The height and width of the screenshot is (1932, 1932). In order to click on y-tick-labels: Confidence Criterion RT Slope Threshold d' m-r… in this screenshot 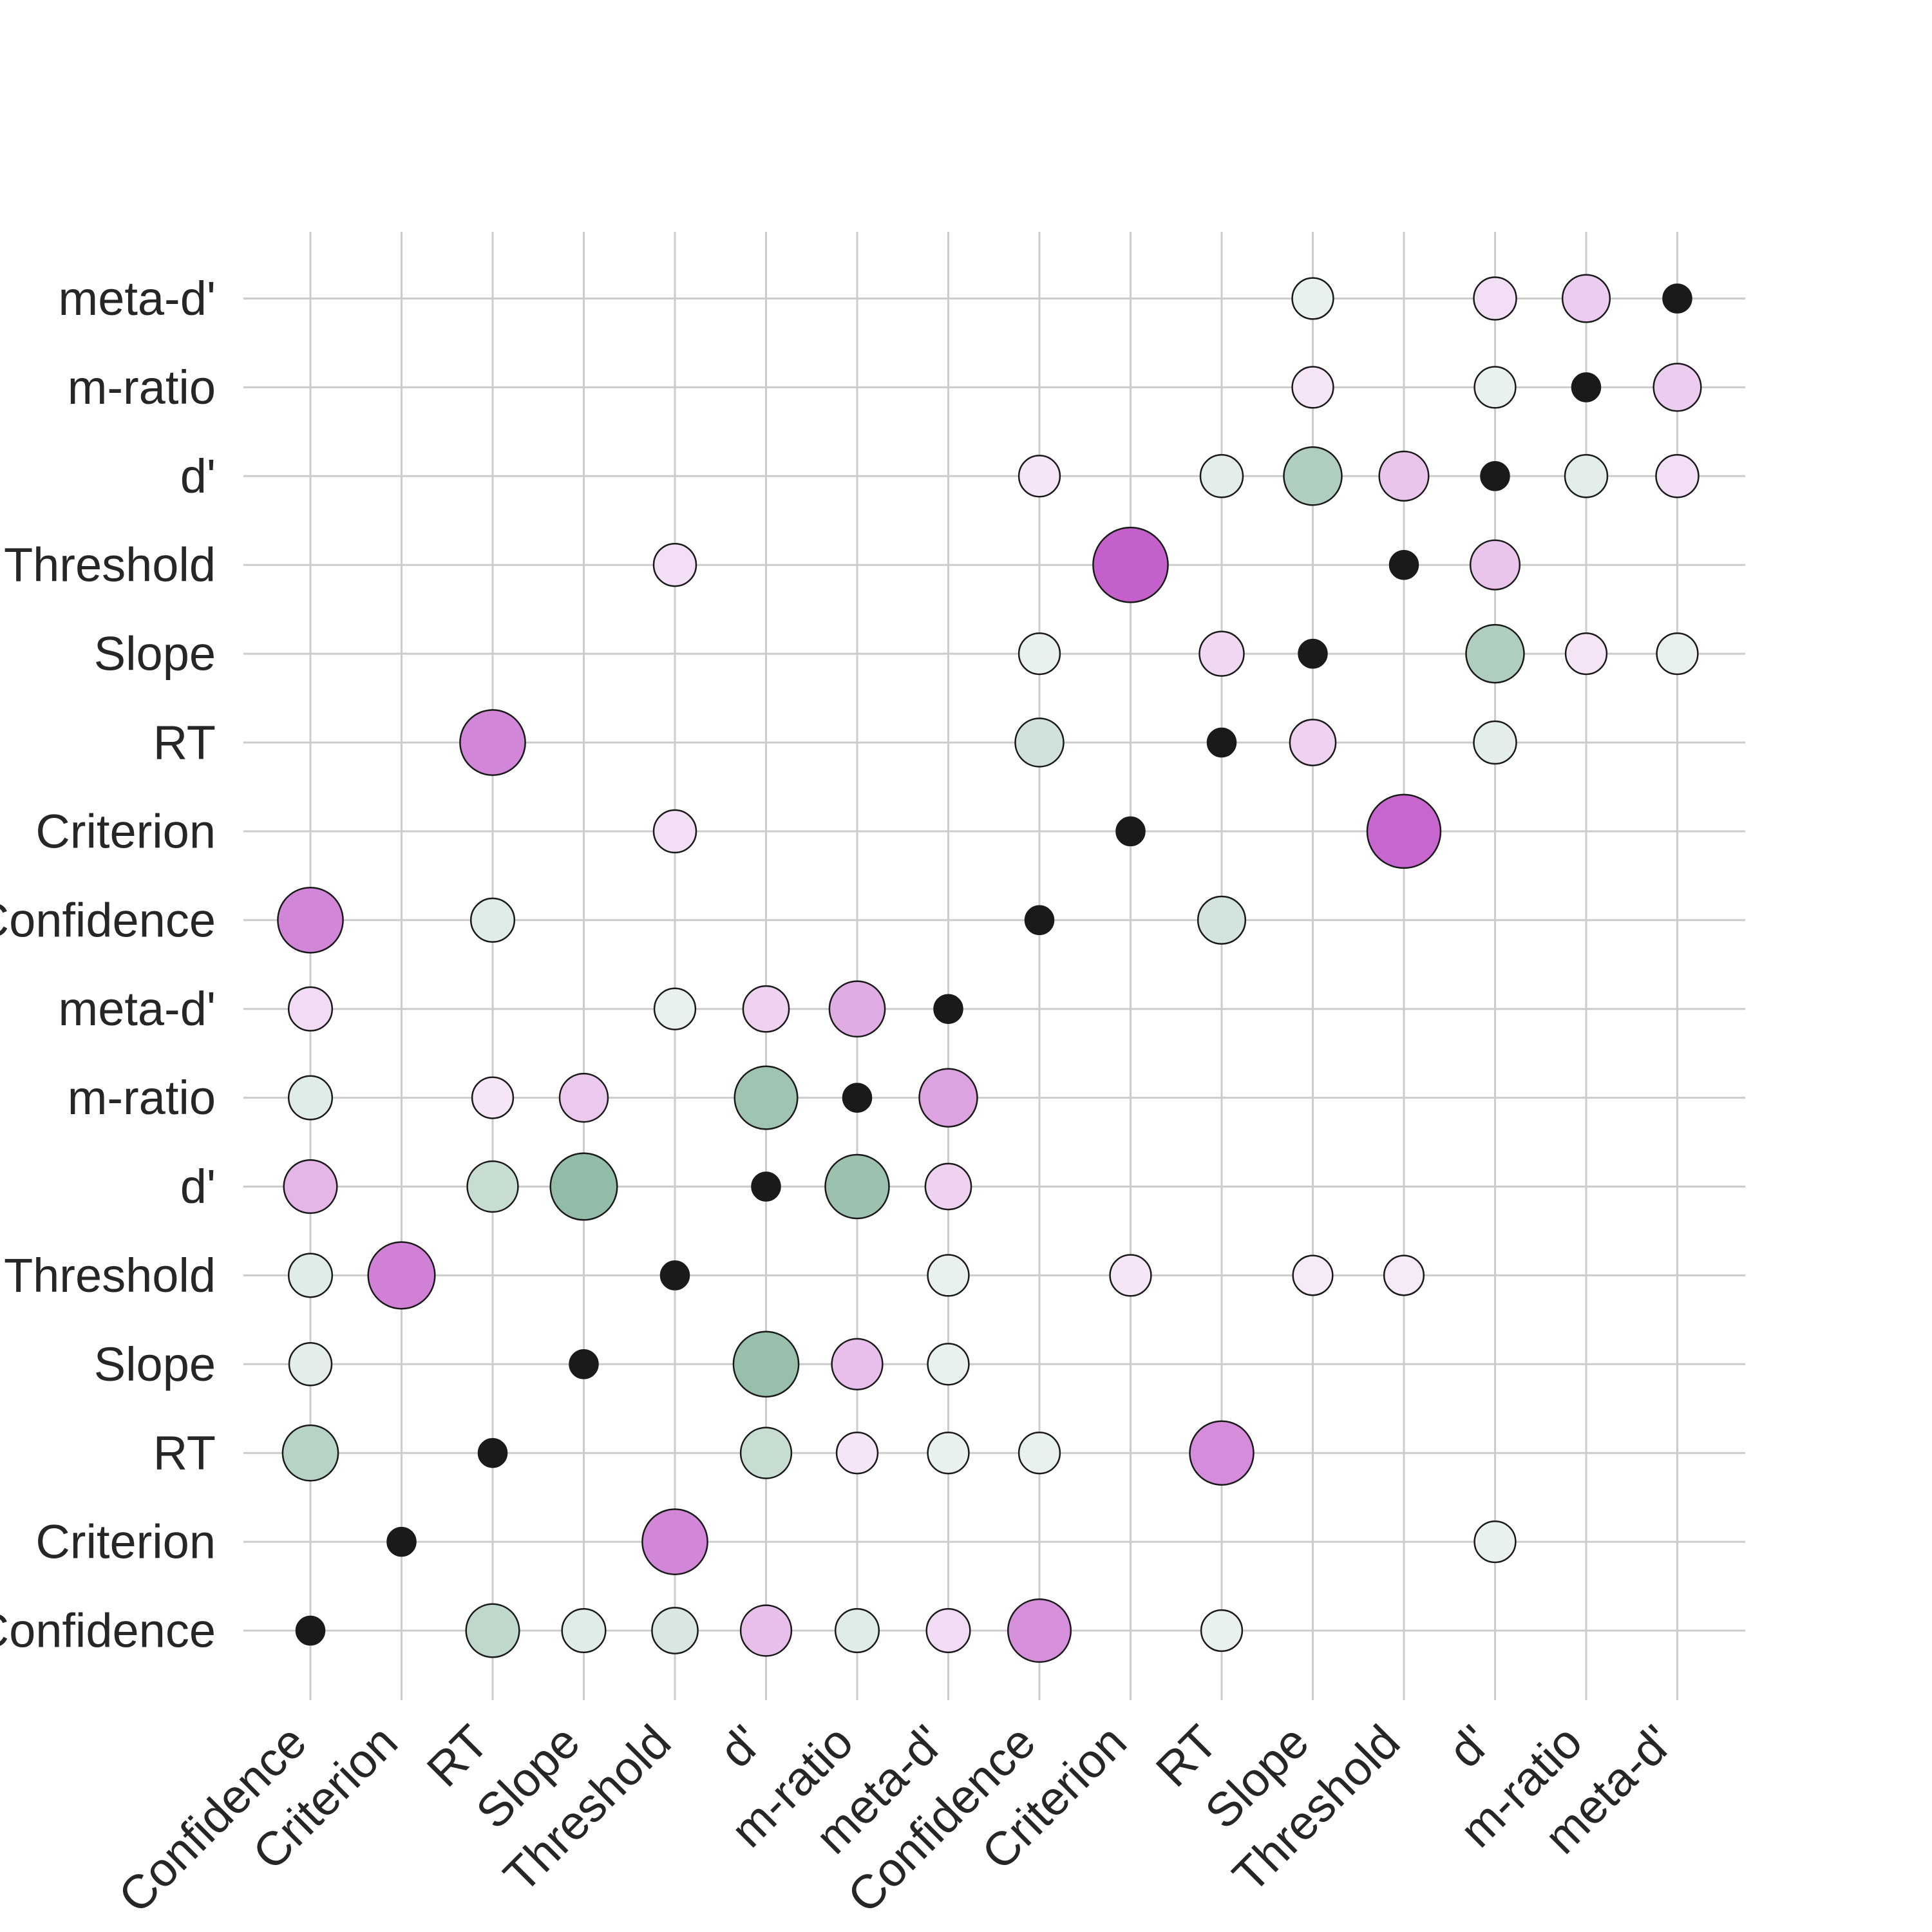, I will do `click(108, 965)`.